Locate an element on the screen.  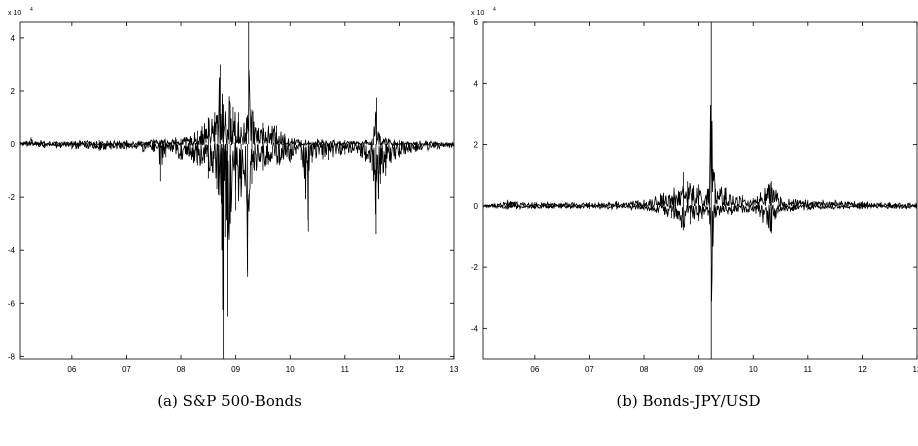
y-tick-label: -8 is located at coordinates (12, 356).